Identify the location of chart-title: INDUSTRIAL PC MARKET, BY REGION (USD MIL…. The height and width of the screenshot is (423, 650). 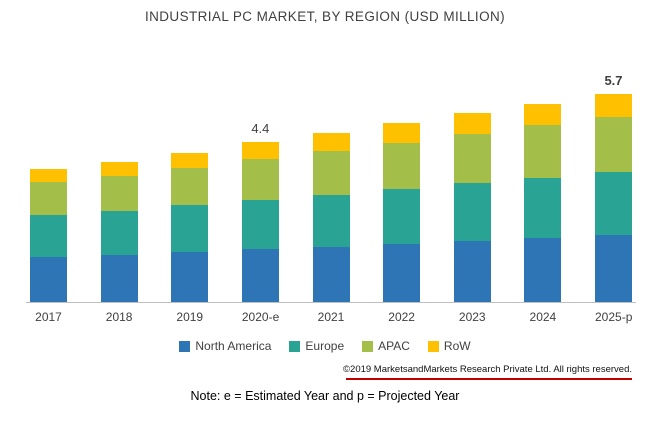
(325, 16).